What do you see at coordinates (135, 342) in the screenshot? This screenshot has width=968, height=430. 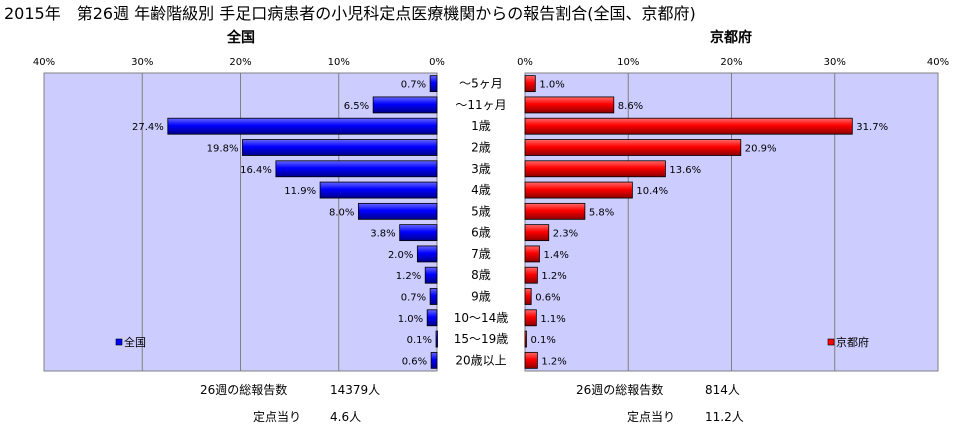 I see `left-legend-label: 全国` at bounding box center [135, 342].